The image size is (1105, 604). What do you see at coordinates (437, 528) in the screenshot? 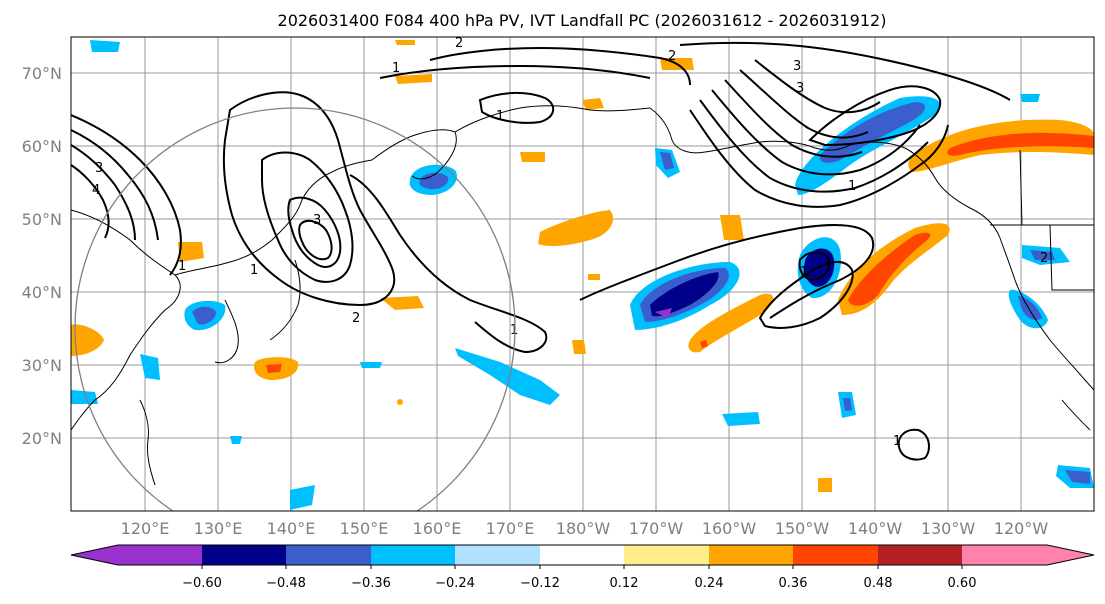
I see `lon-label: 160°E` at bounding box center [437, 528].